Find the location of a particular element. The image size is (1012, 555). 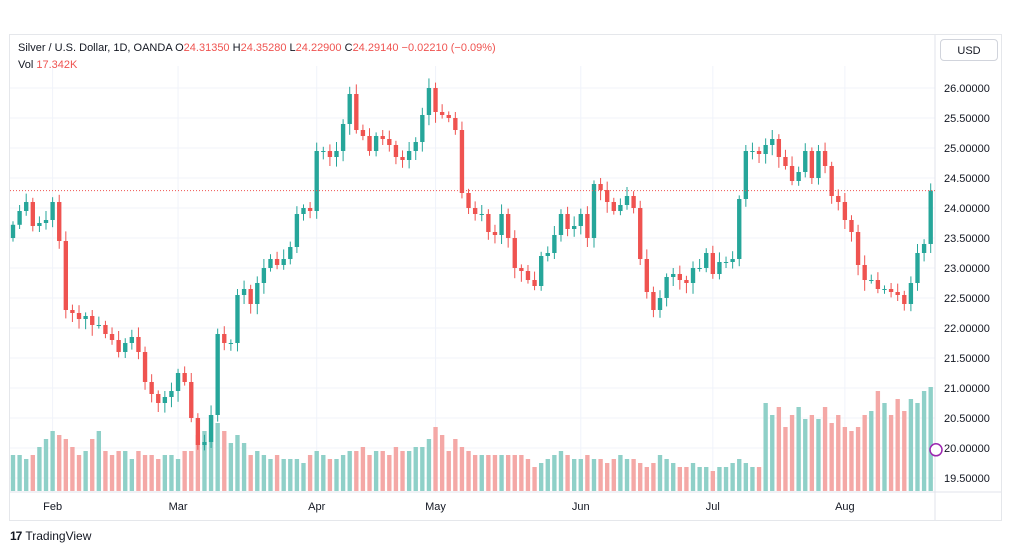

y-tick-label: 23.00000 is located at coordinates (967, 269).